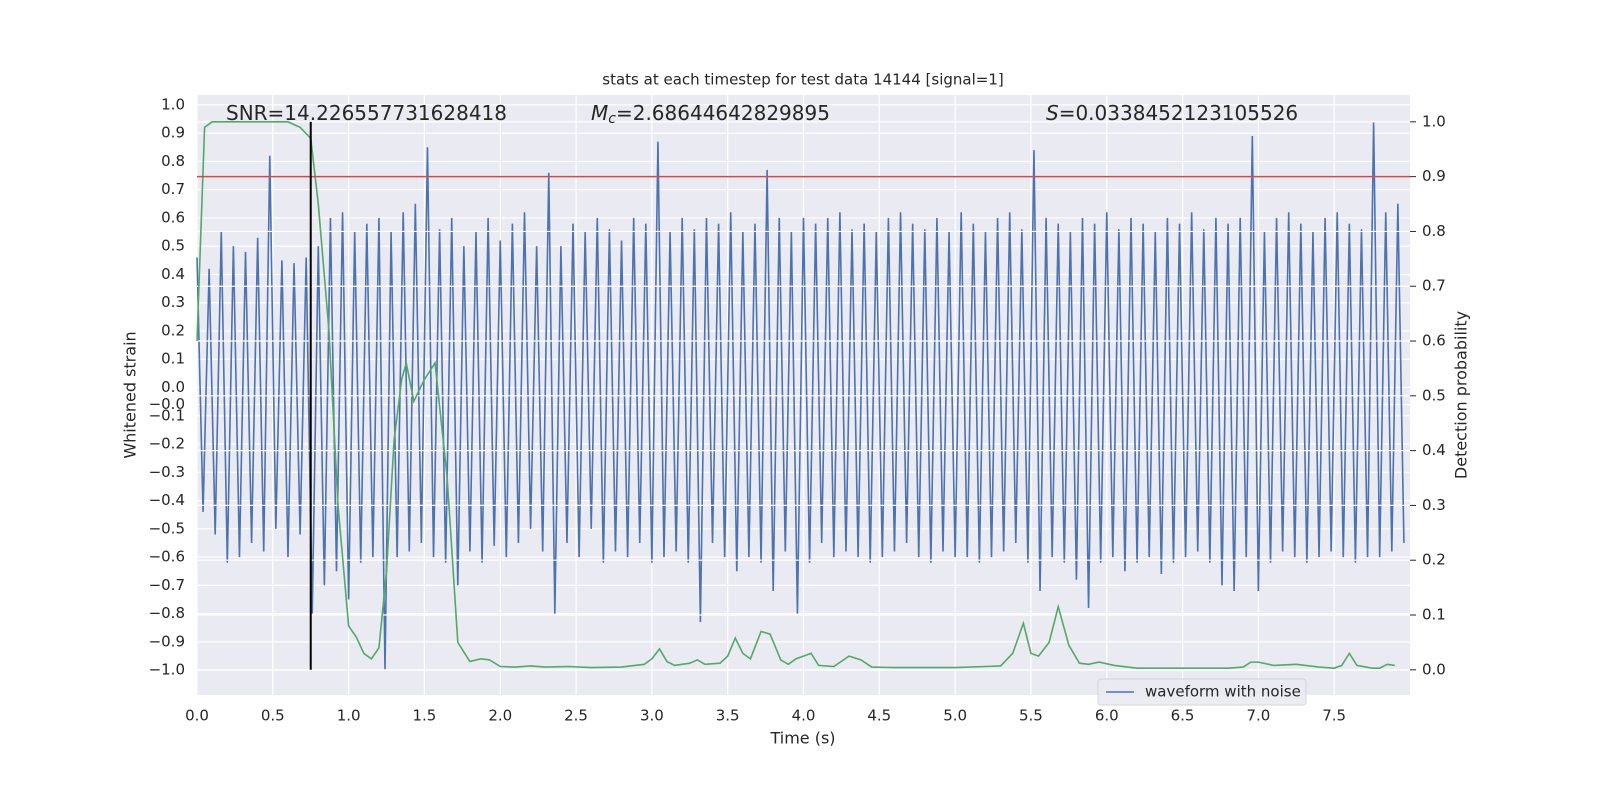 This screenshot has height=800, width=1600. What do you see at coordinates (955, 716) in the screenshot?
I see `x-tick-label: 5.0` at bounding box center [955, 716].